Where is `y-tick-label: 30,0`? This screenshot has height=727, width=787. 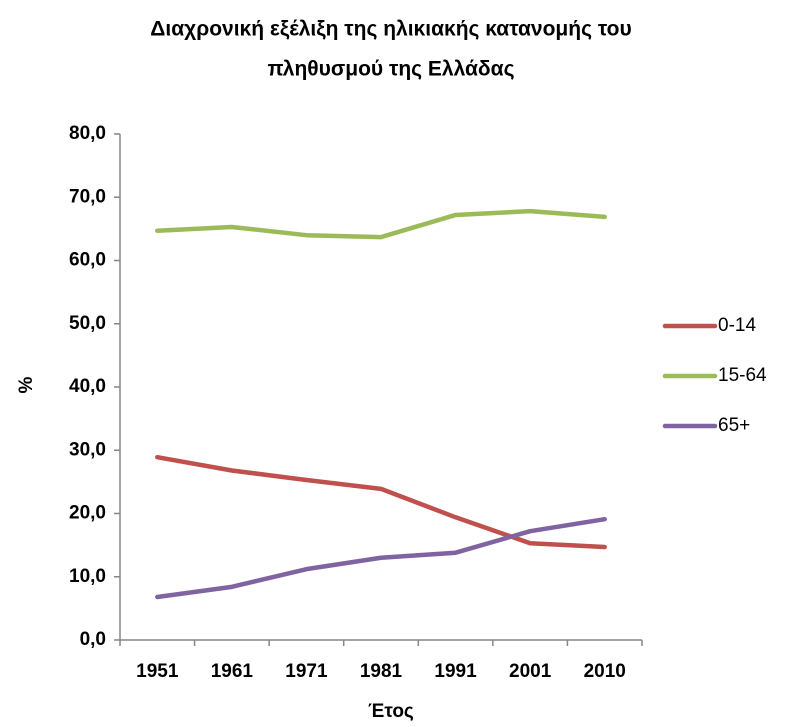 y-tick-label: 30,0 is located at coordinates (87, 449).